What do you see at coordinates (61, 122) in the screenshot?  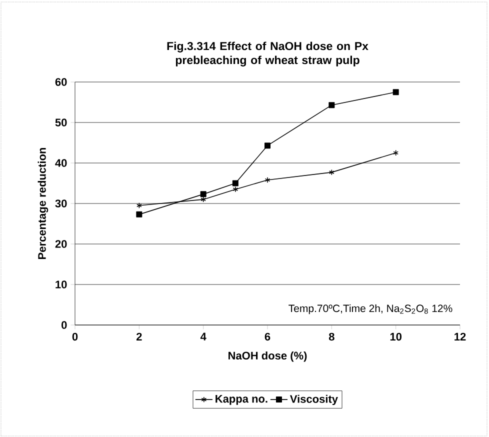 I see `y-tick-label: 50` at bounding box center [61, 122].